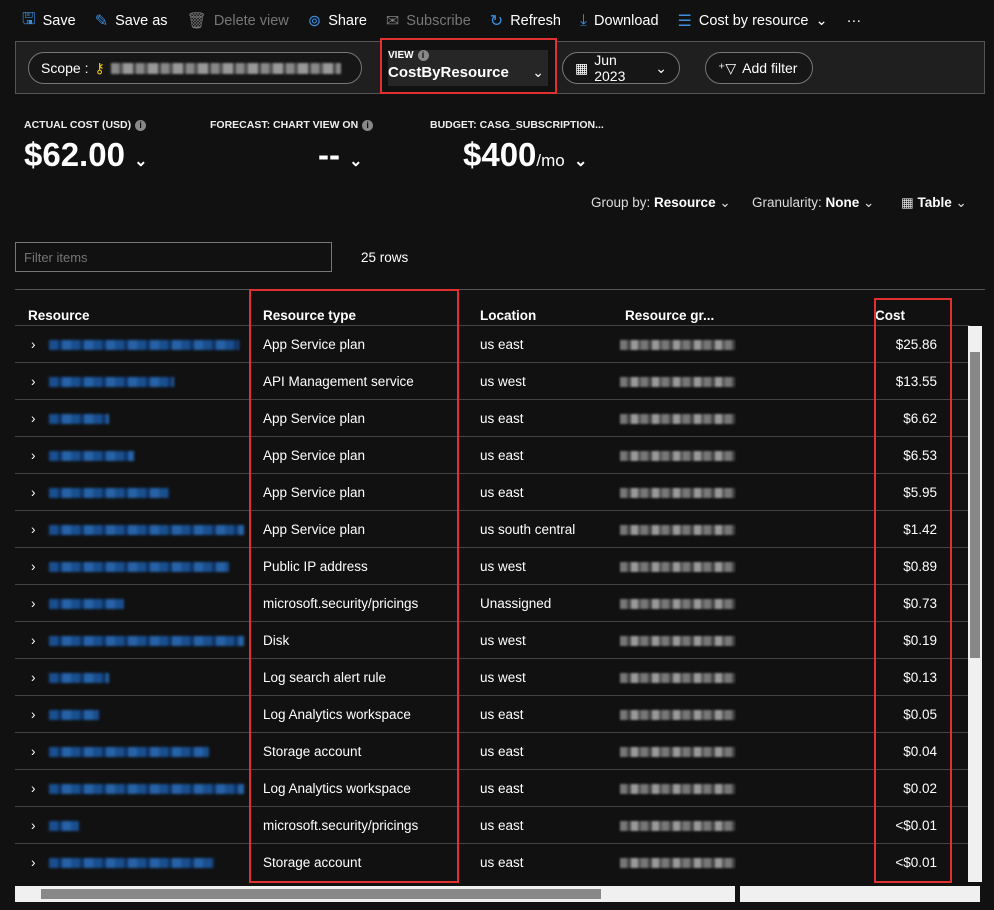  I want to click on table-row: › App Service plan us east $5.95, so click(492, 491).